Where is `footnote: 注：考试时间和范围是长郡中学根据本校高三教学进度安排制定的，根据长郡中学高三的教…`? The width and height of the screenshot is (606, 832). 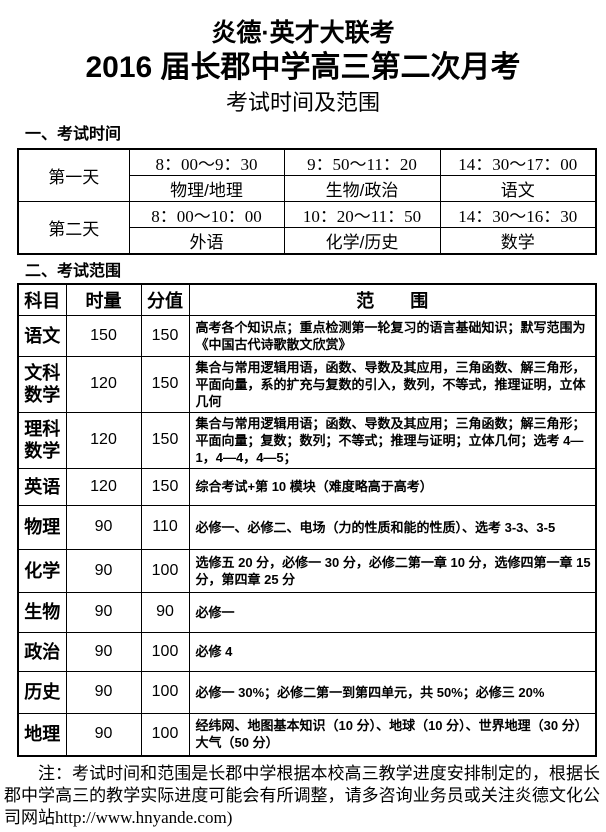 footnote: 注：考试时间和范围是长郡中学根据本校高三教学进度安排制定的，根据长郡中学高三的教… is located at coordinates (302, 795).